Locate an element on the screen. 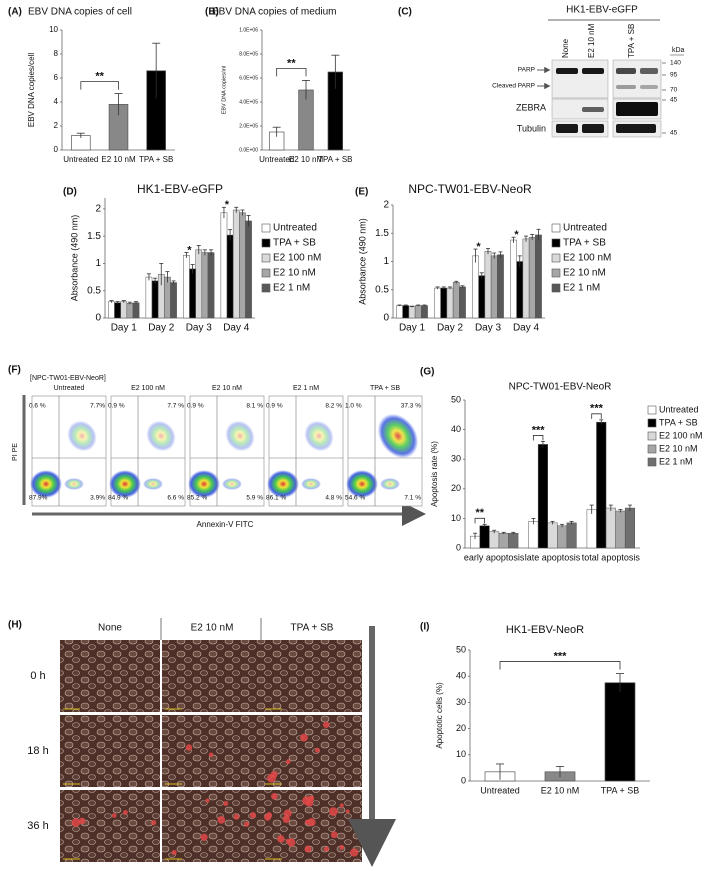  panel-label: (D) is located at coordinates (70, 192).